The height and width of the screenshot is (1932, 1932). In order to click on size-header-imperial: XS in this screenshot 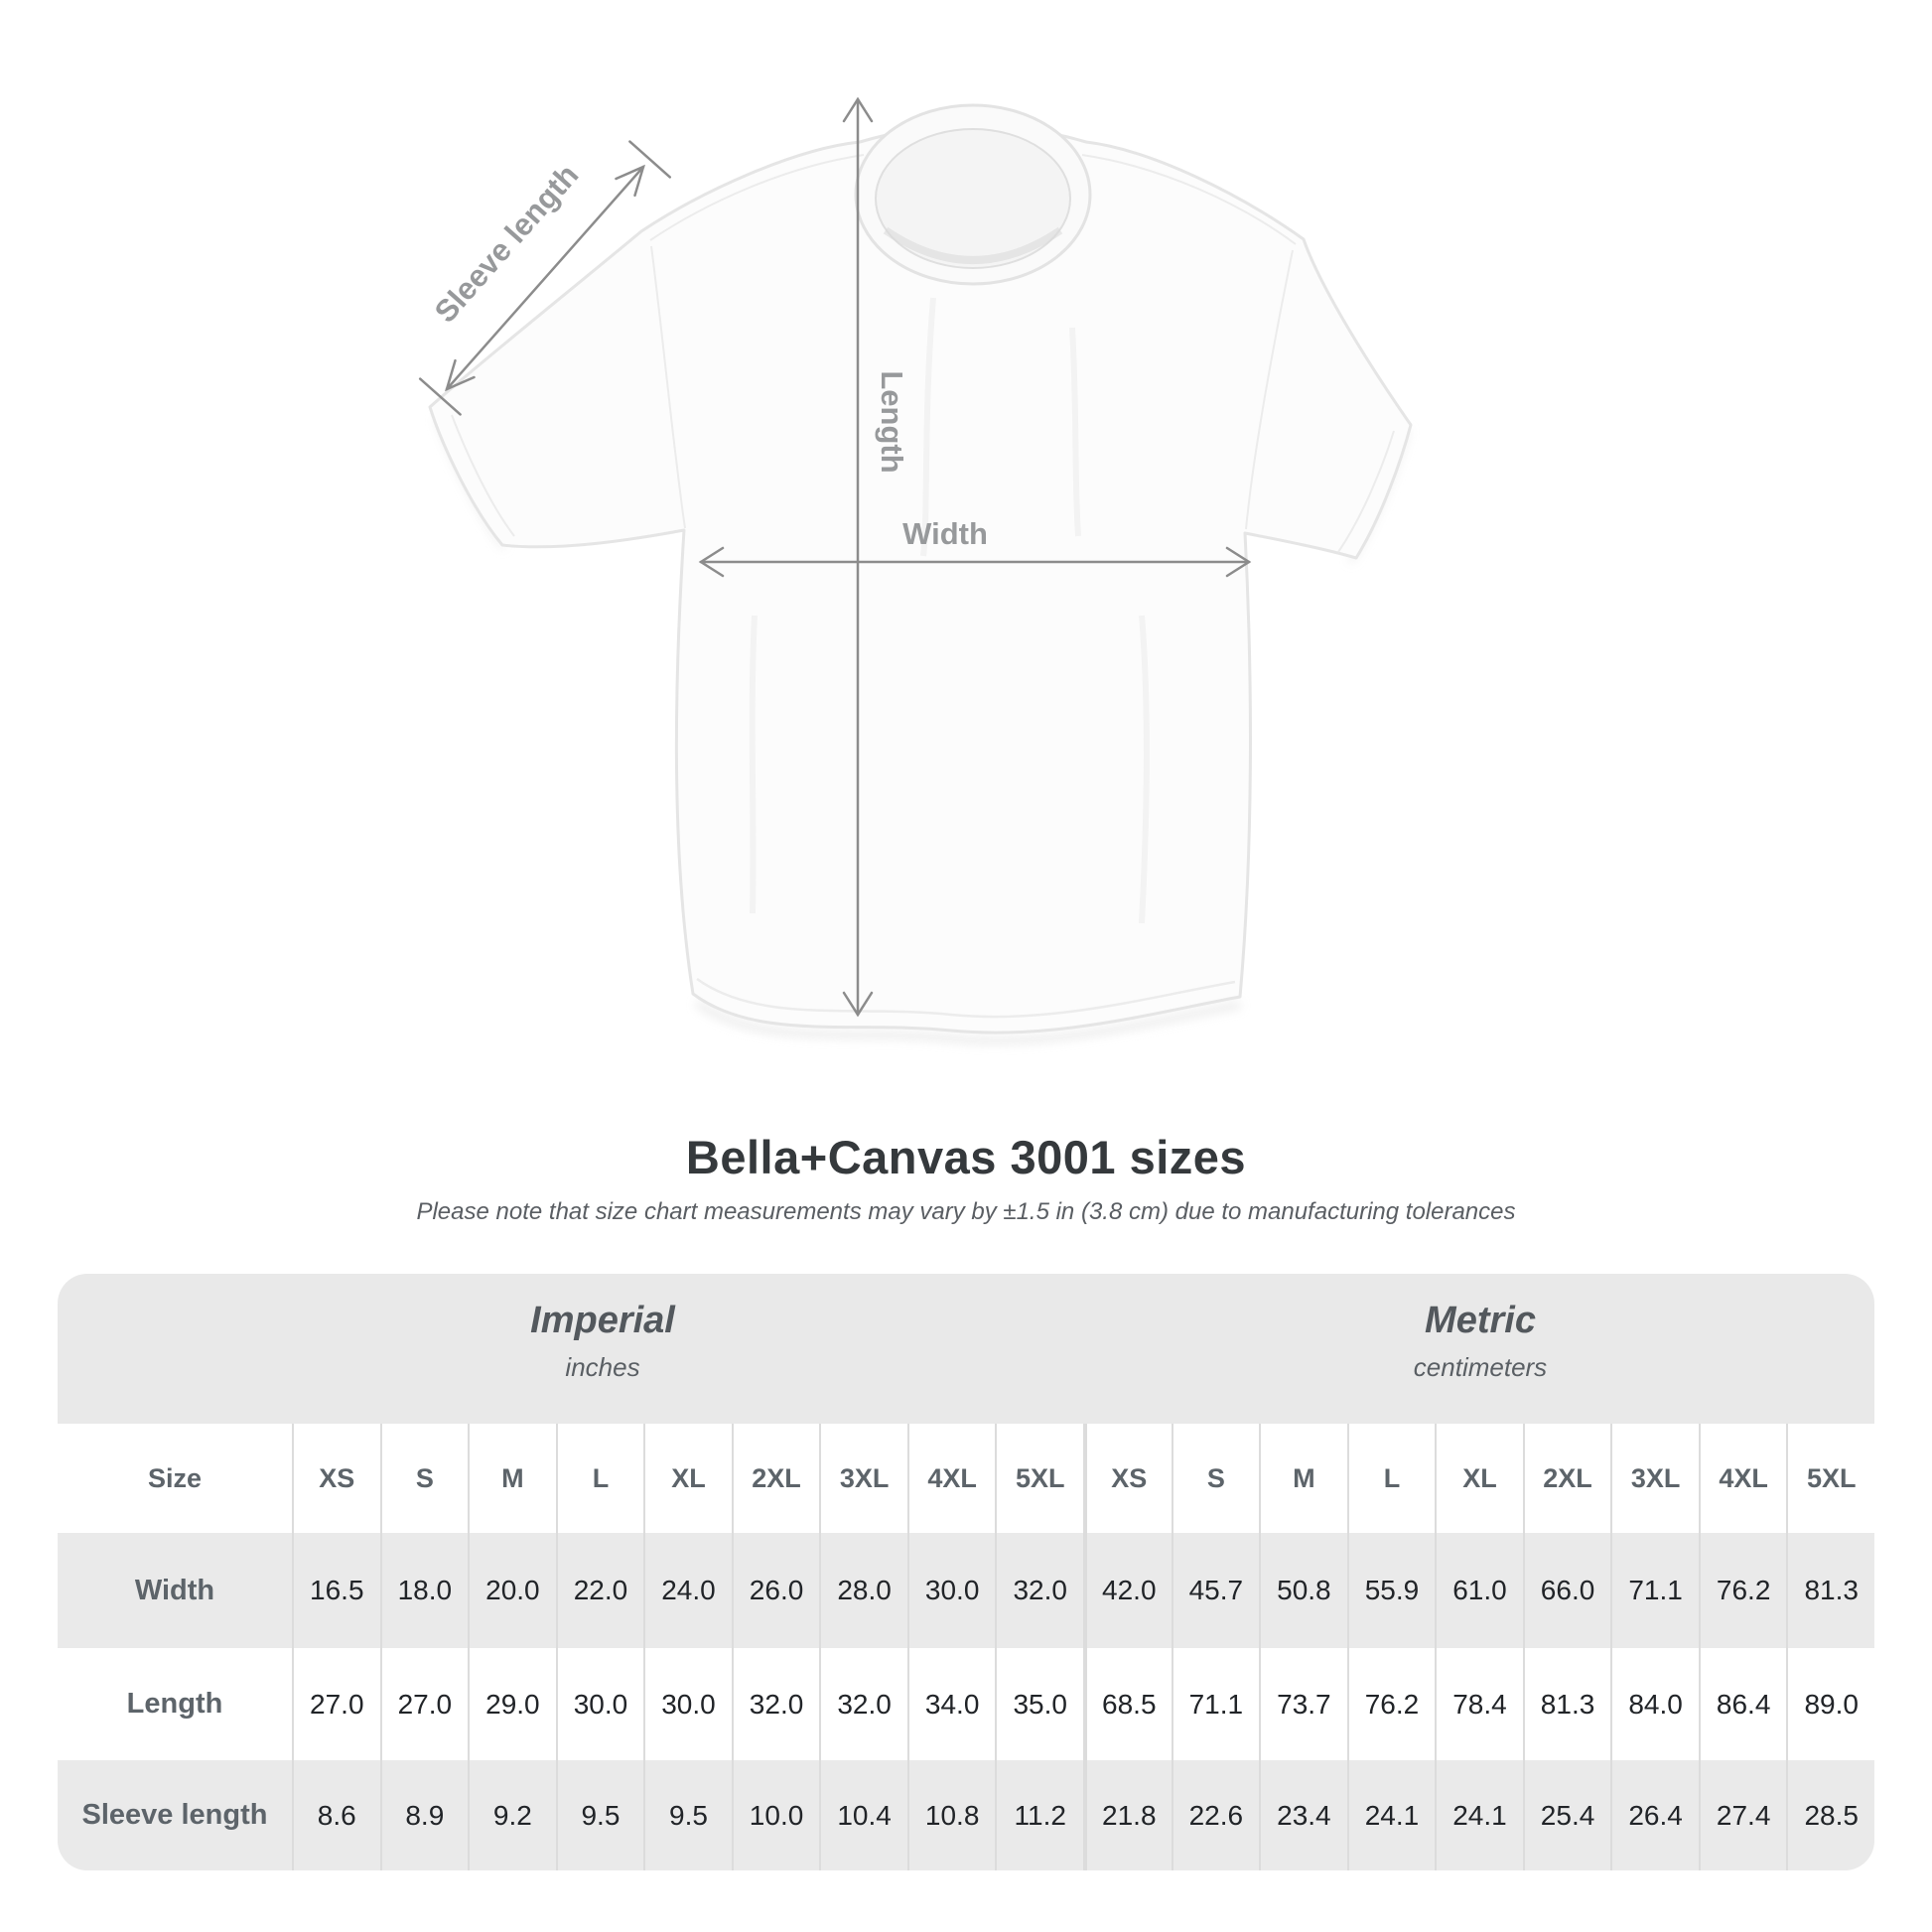, I will do `click(336, 1478)`.